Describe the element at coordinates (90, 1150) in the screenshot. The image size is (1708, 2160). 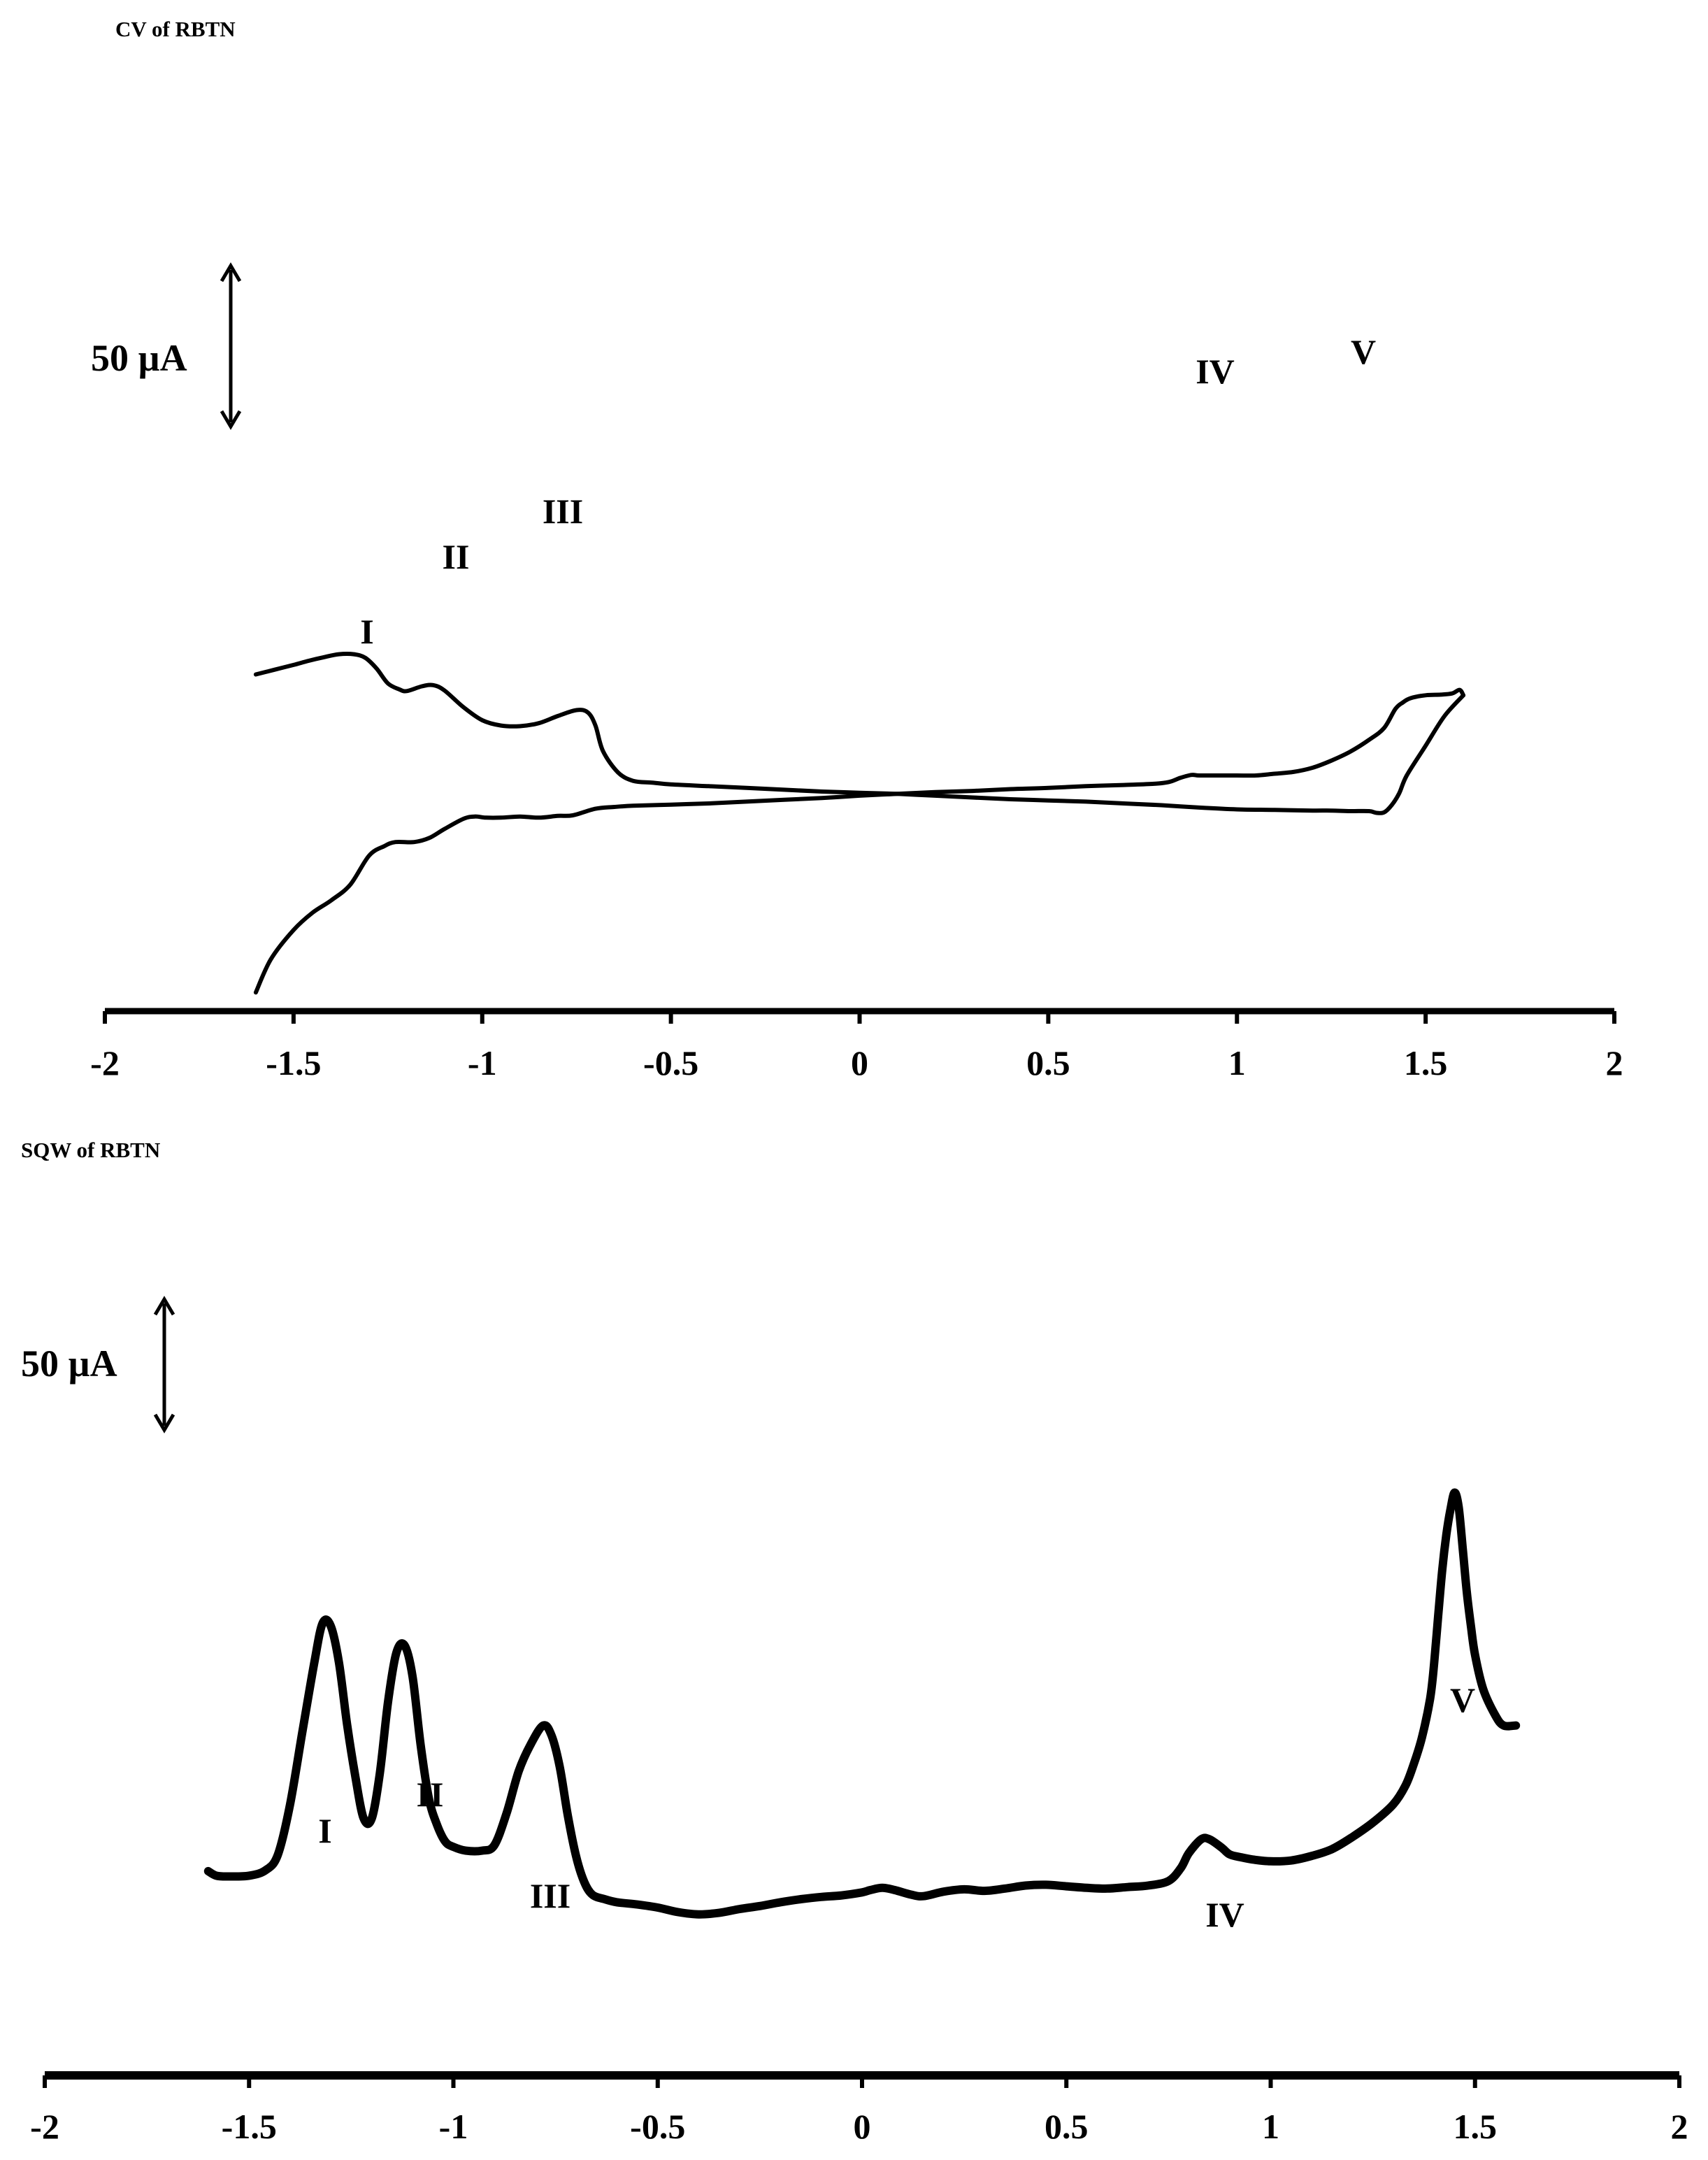
I see `chart-title: SQW of RBTN` at that location.